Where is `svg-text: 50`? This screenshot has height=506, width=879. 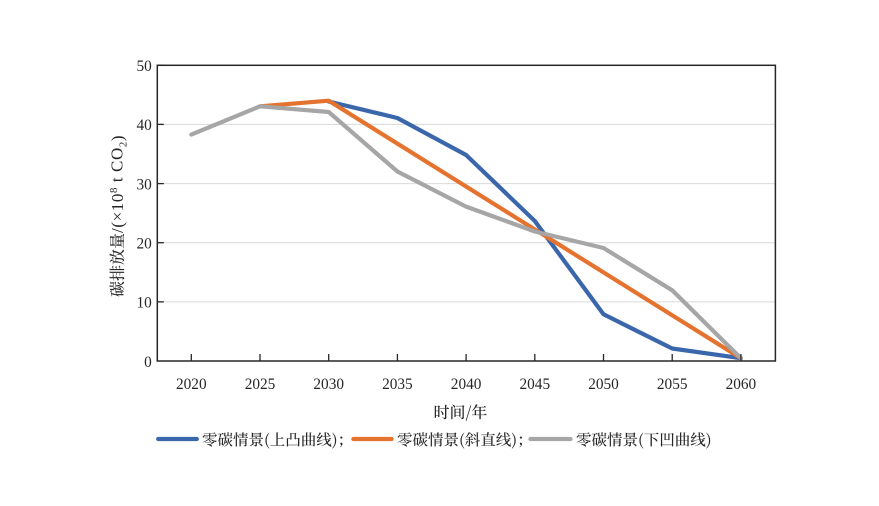
svg-text: 50 is located at coordinates (145, 66).